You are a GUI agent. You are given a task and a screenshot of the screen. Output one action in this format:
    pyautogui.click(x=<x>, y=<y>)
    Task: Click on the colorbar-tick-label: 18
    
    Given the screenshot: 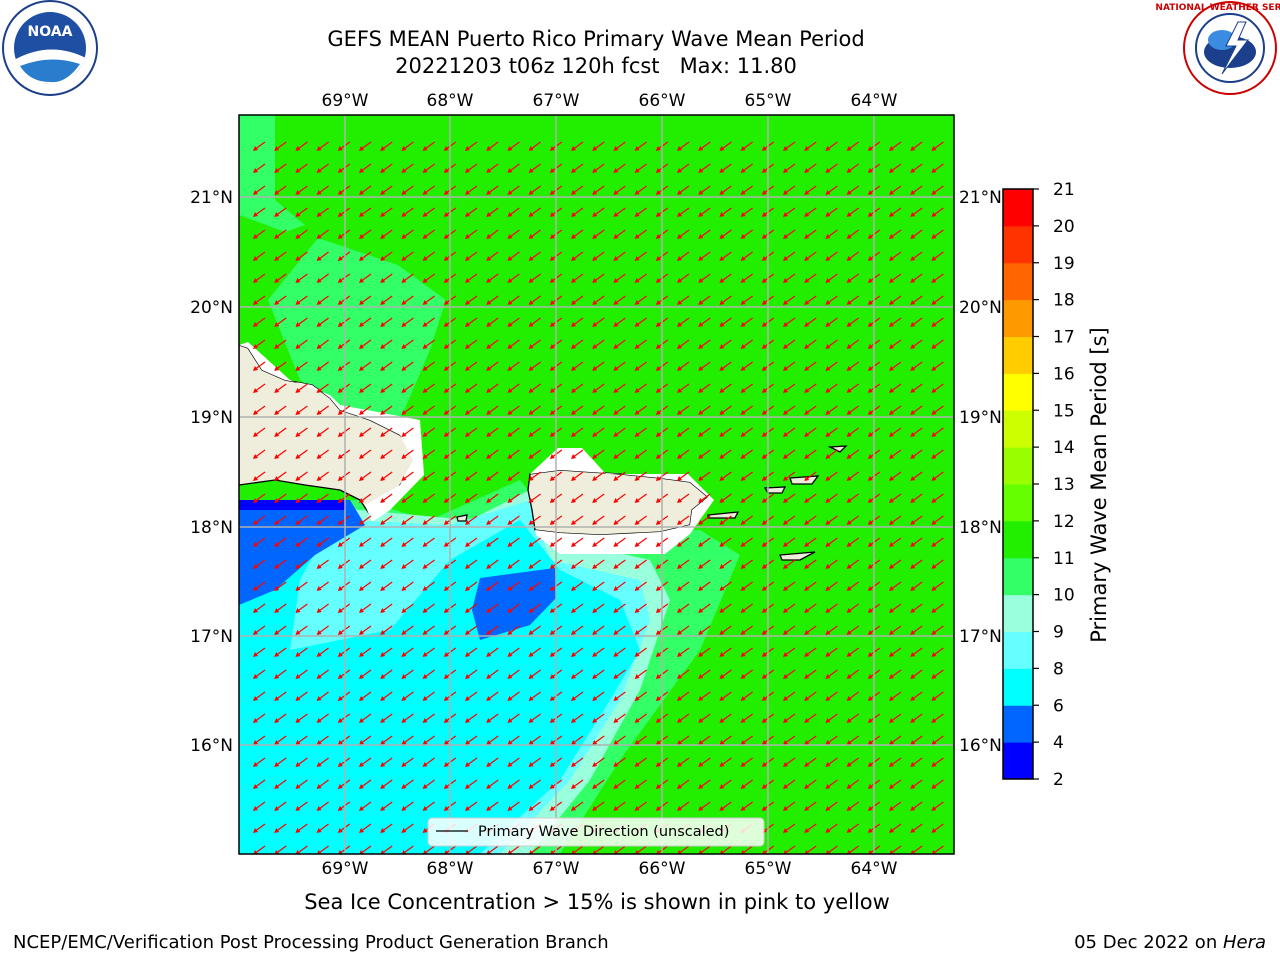 What is the action you would take?
    pyautogui.click(x=1064, y=301)
    